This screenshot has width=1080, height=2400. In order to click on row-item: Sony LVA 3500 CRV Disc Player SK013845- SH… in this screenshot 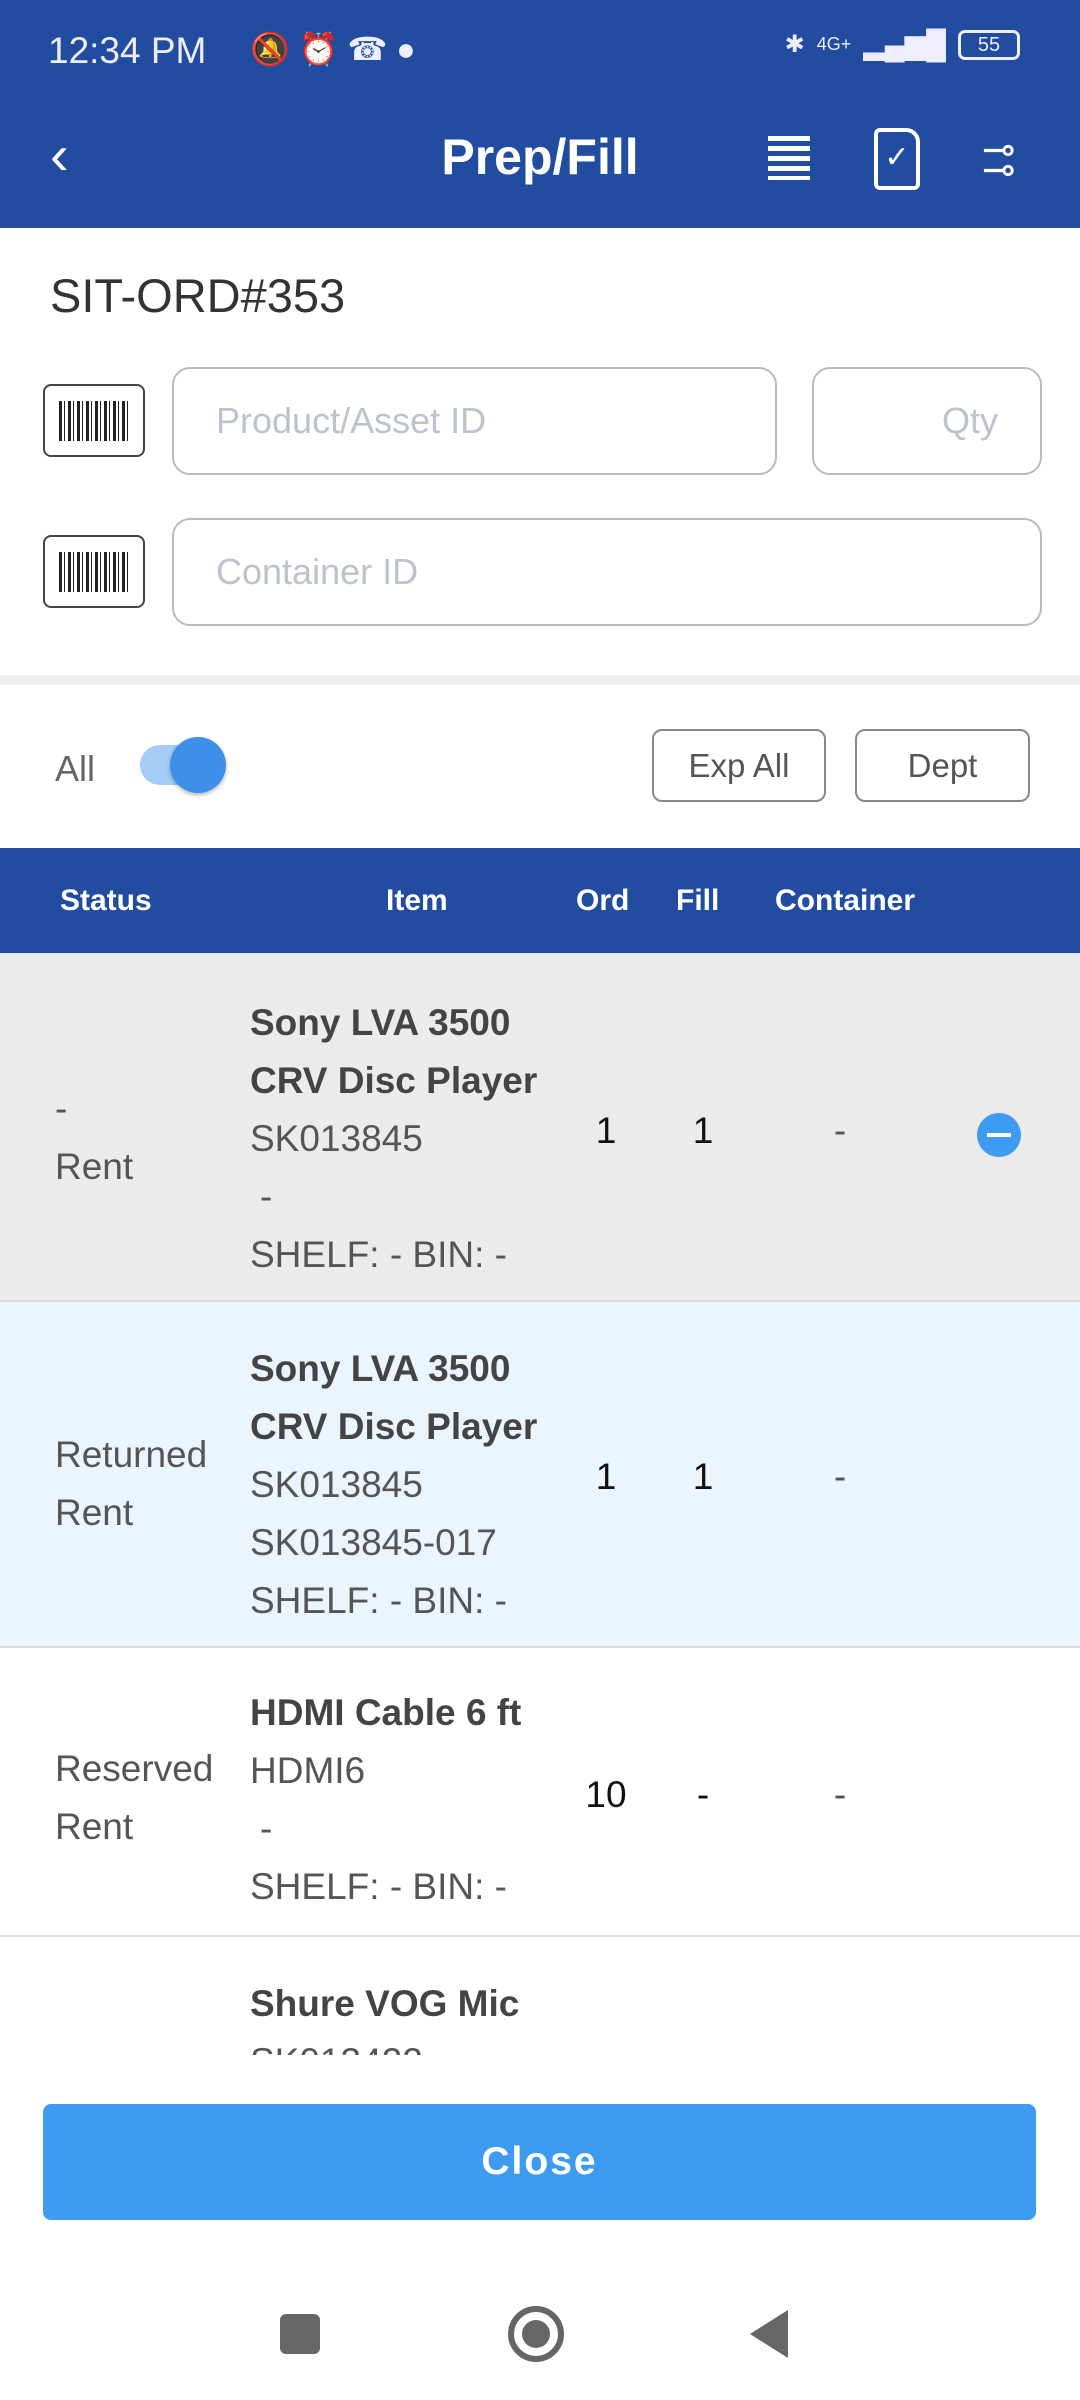, I will do `click(394, 1138)`.